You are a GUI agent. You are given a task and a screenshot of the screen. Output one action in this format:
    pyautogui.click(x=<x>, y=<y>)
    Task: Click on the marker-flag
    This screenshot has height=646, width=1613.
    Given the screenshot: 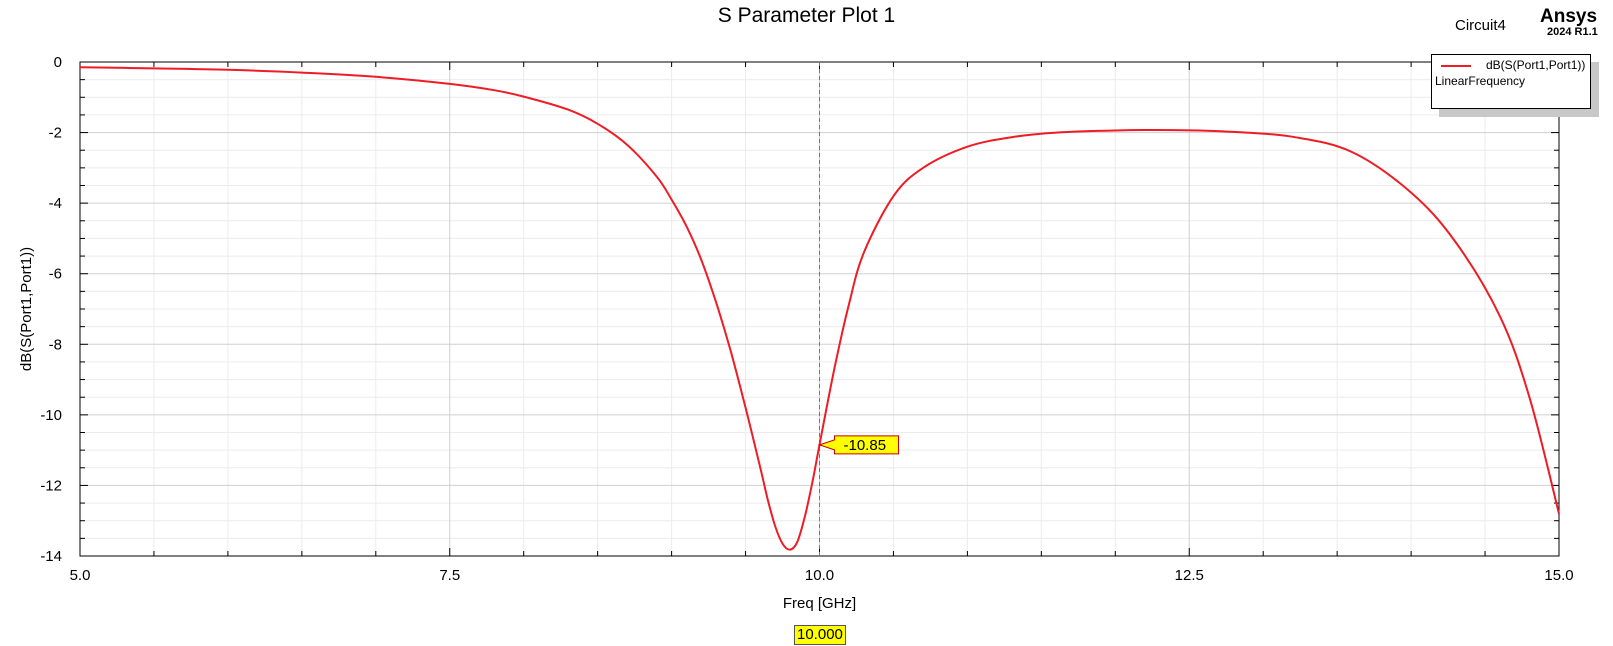 What is the action you would take?
    pyautogui.click(x=858, y=445)
    